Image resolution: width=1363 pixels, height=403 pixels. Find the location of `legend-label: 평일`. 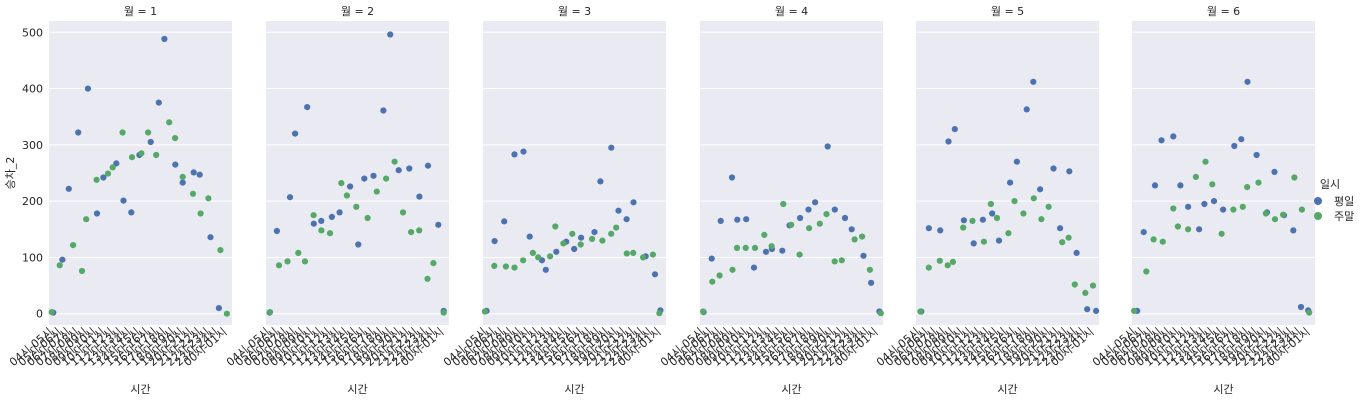

legend-label: 평일 is located at coordinates (1344, 201).